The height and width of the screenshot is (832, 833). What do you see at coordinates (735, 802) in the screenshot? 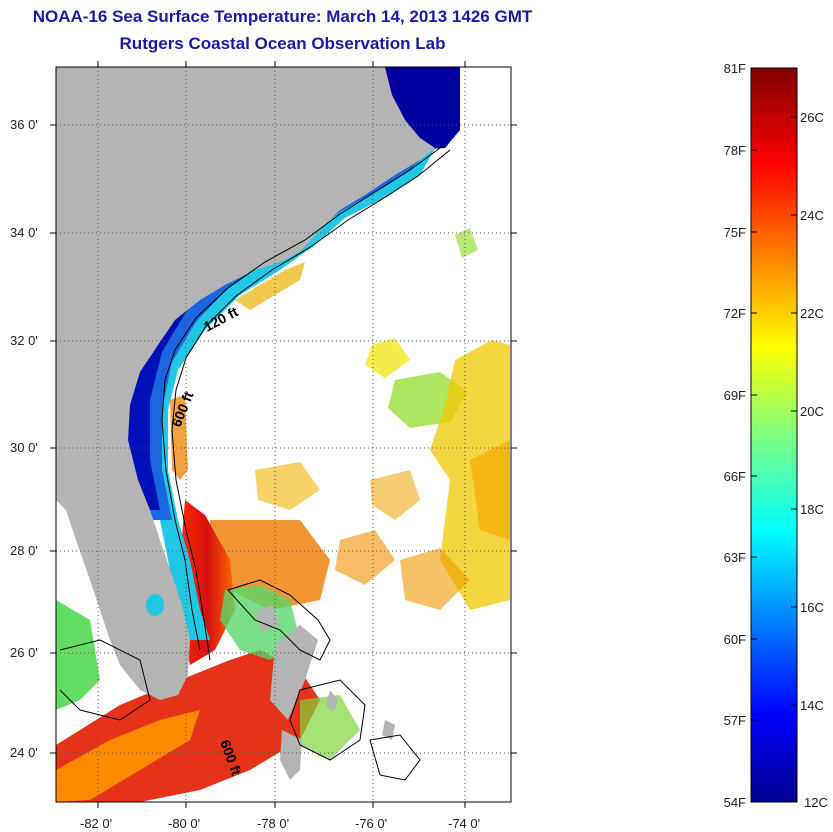
I see `fahrenheit-label: 54F` at bounding box center [735, 802].